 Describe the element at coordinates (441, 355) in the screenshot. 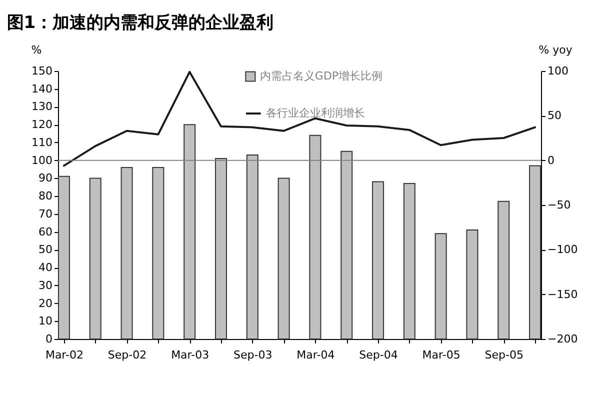

I see `x-tick-label: Mar-05` at that location.